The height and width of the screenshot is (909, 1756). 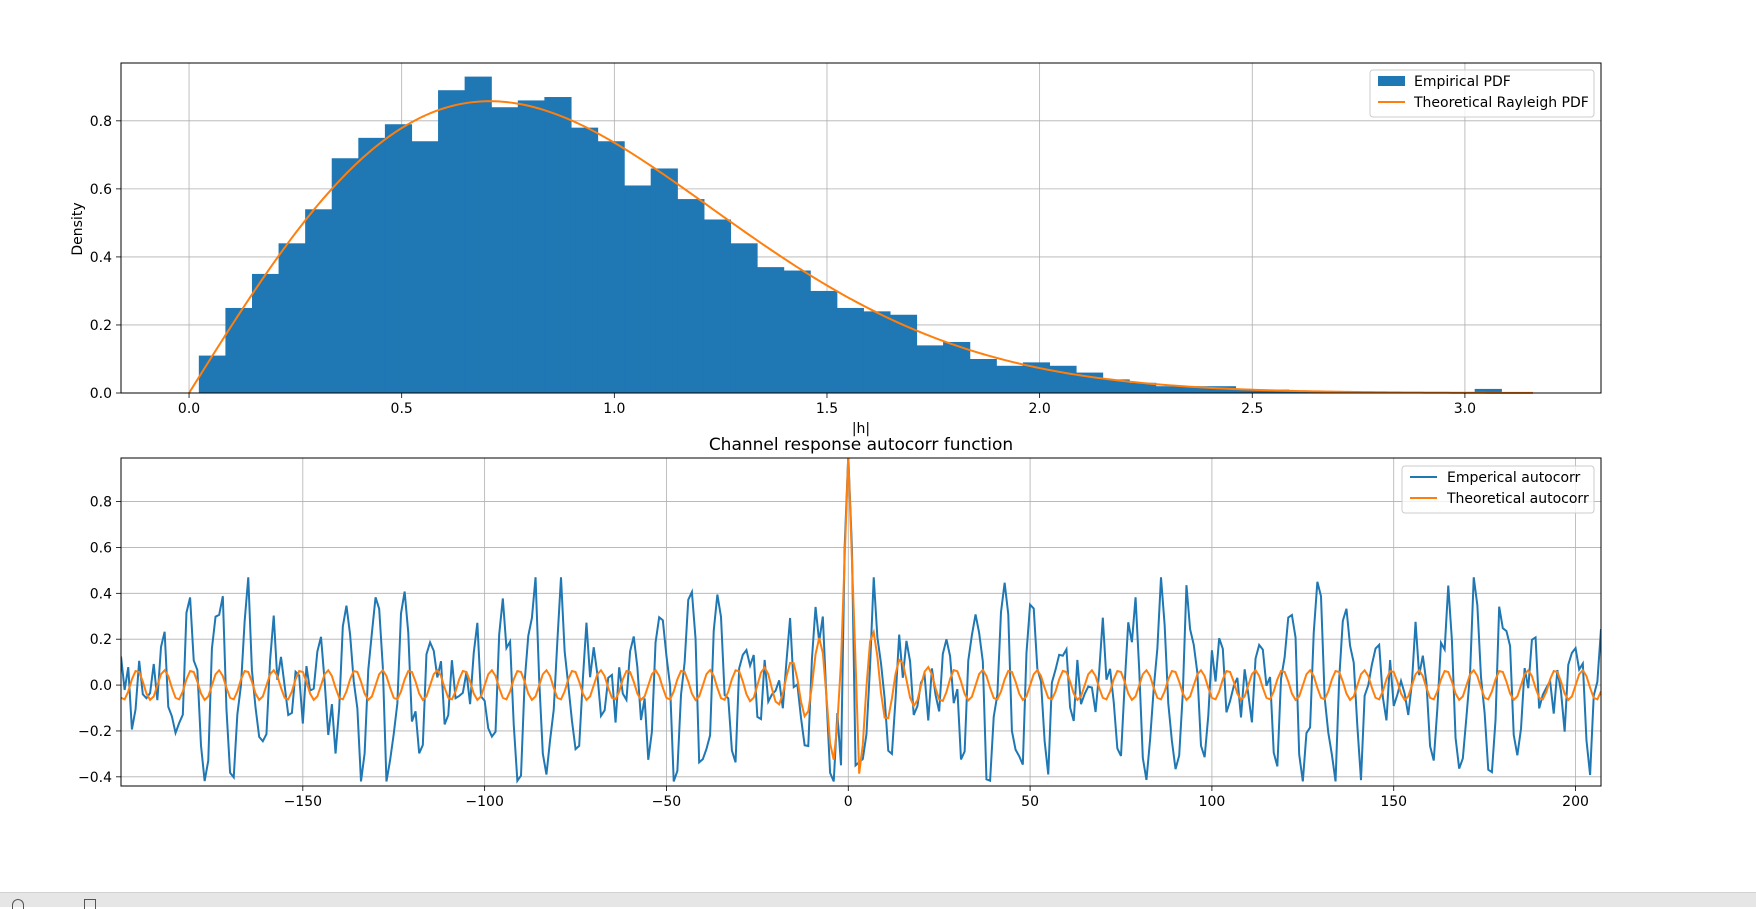 What do you see at coordinates (95, 778) in the screenshot?
I see `autocorr-y-tick-label: −0.4` at bounding box center [95, 778].